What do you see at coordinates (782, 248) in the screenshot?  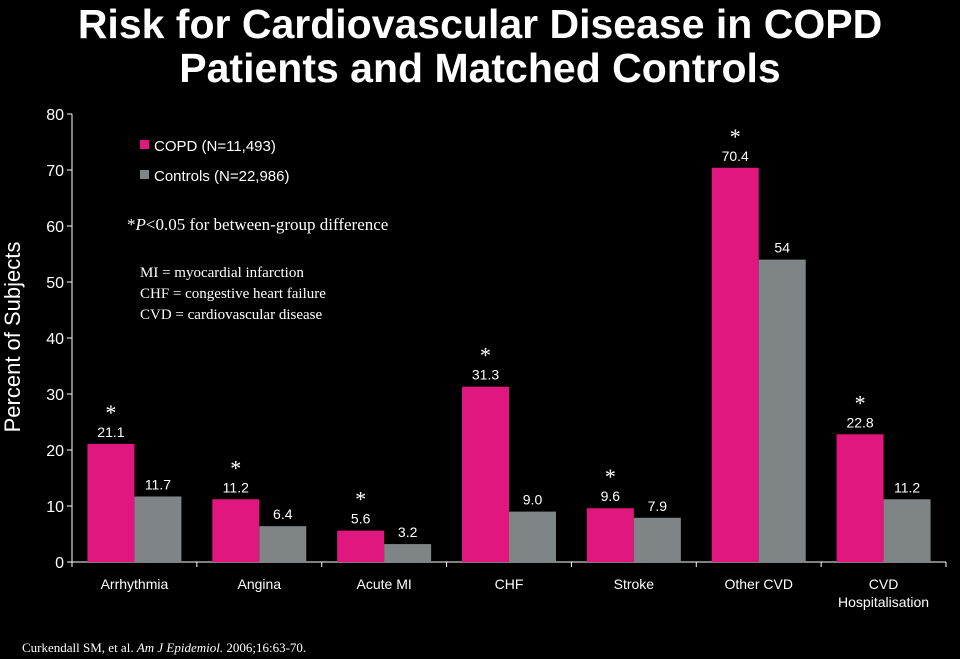 I see `value-label-controls-5: 54` at bounding box center [782, 248].